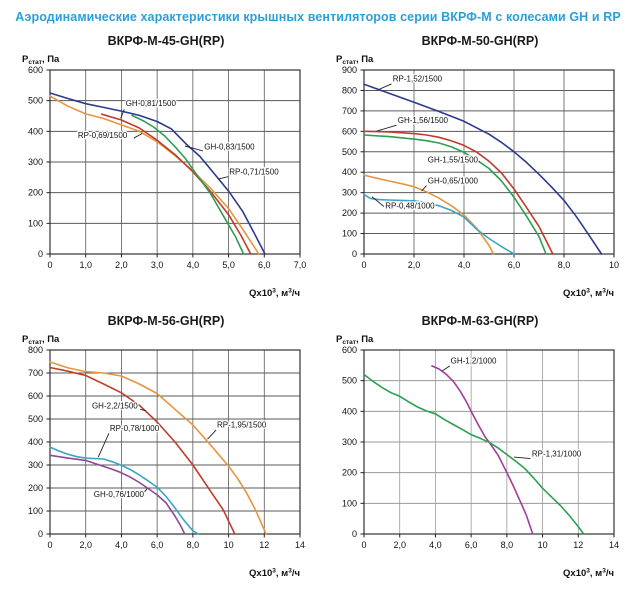  What do you see at coordinates (300, 265) in the screenshot?
I see `x-tick-label: 7,0` at bounding box center [300, 265].